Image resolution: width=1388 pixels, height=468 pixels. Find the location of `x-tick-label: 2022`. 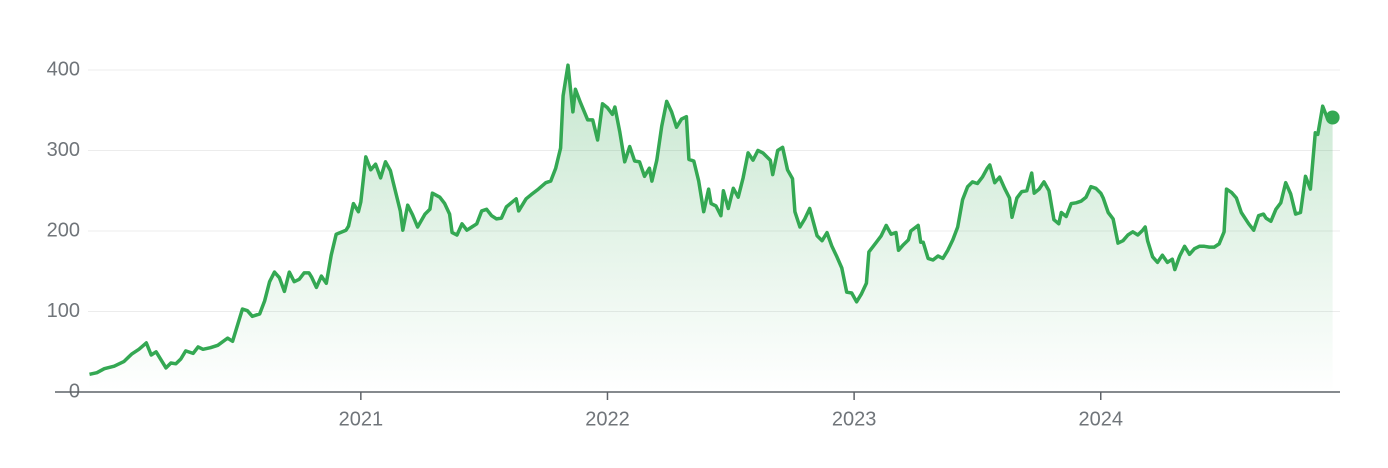

x-tick-label: 2022 is located at coordinates (607, 419).